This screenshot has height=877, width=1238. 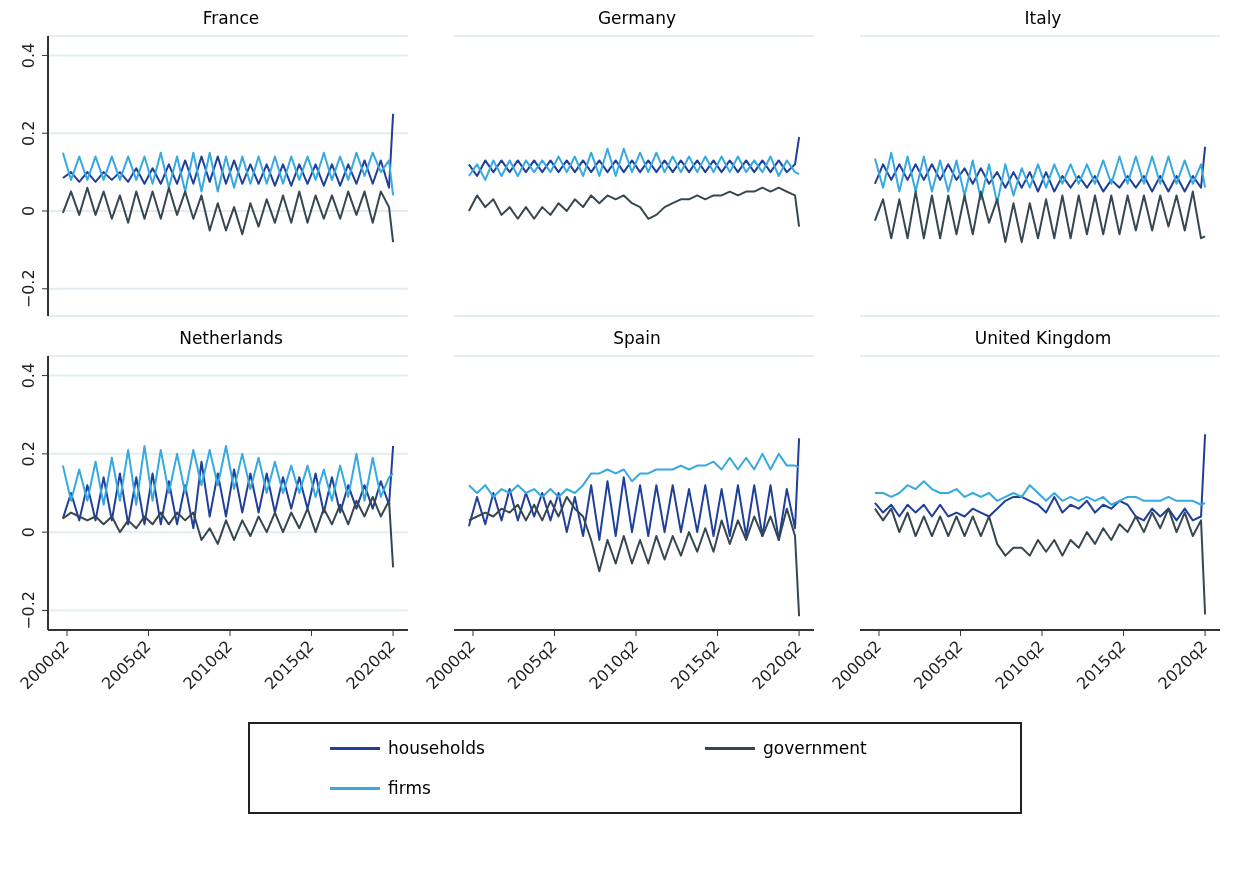 What do you see at coordinates (815, 748) in the screenshot?
I see `legend-label: government` at bounding box center [815, 748].